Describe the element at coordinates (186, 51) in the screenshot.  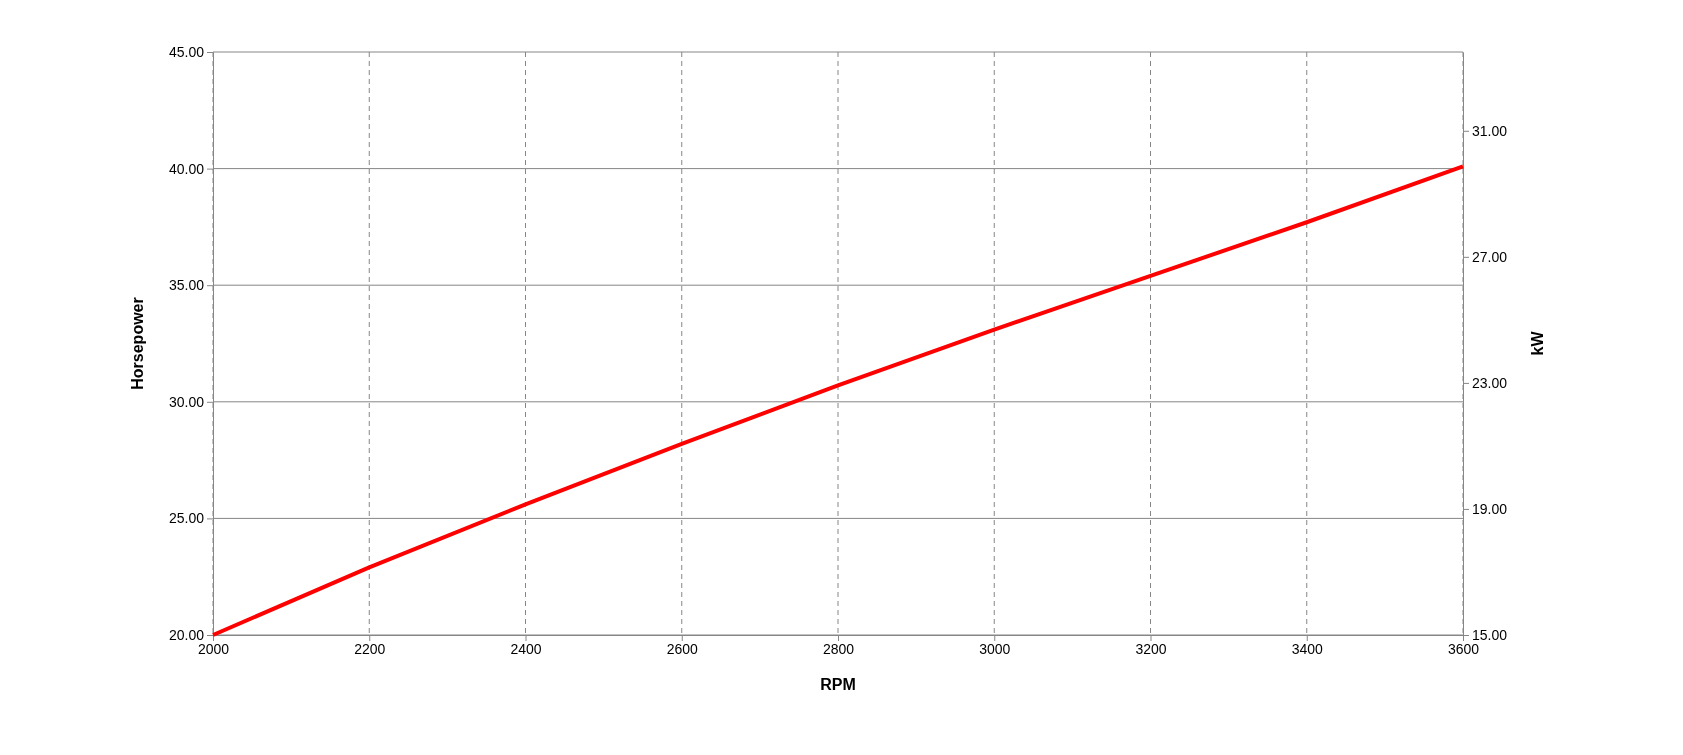
I see `y-tick-label: 45.00` at that location.